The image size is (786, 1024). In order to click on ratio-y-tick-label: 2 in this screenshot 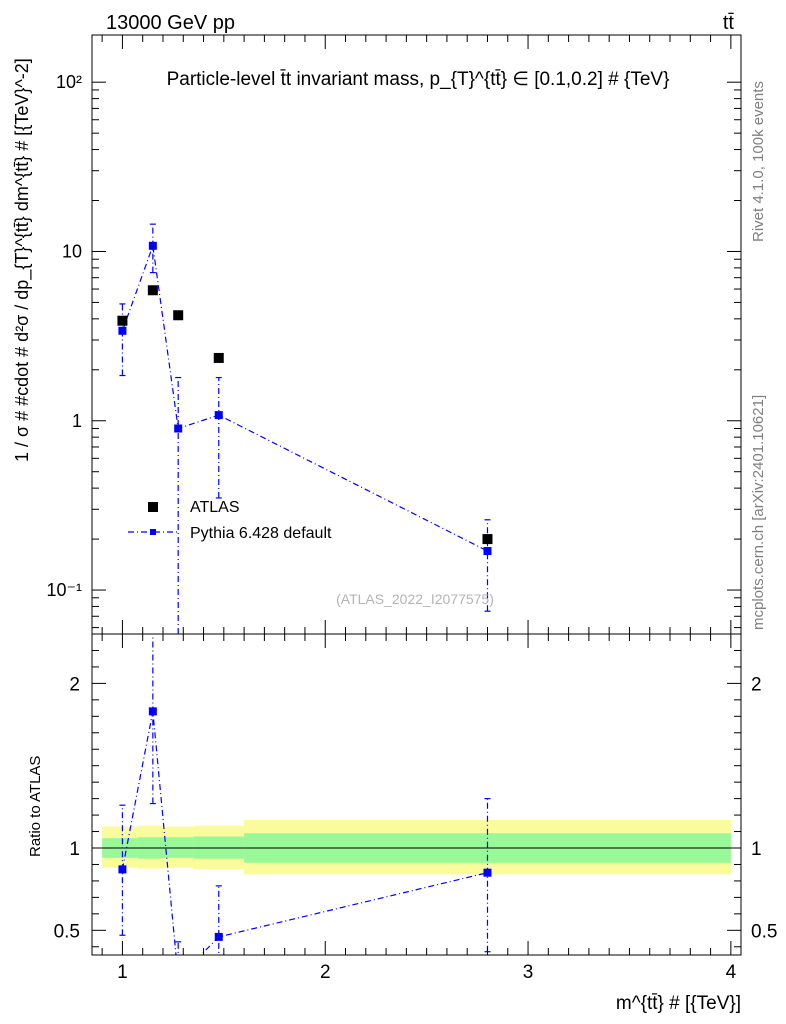, I will do `click(74, 684)`.